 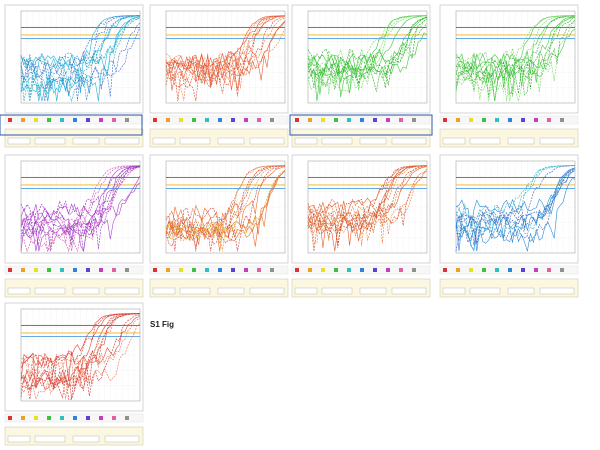 I want to click on plot-frame, so click(x=74, y=357).